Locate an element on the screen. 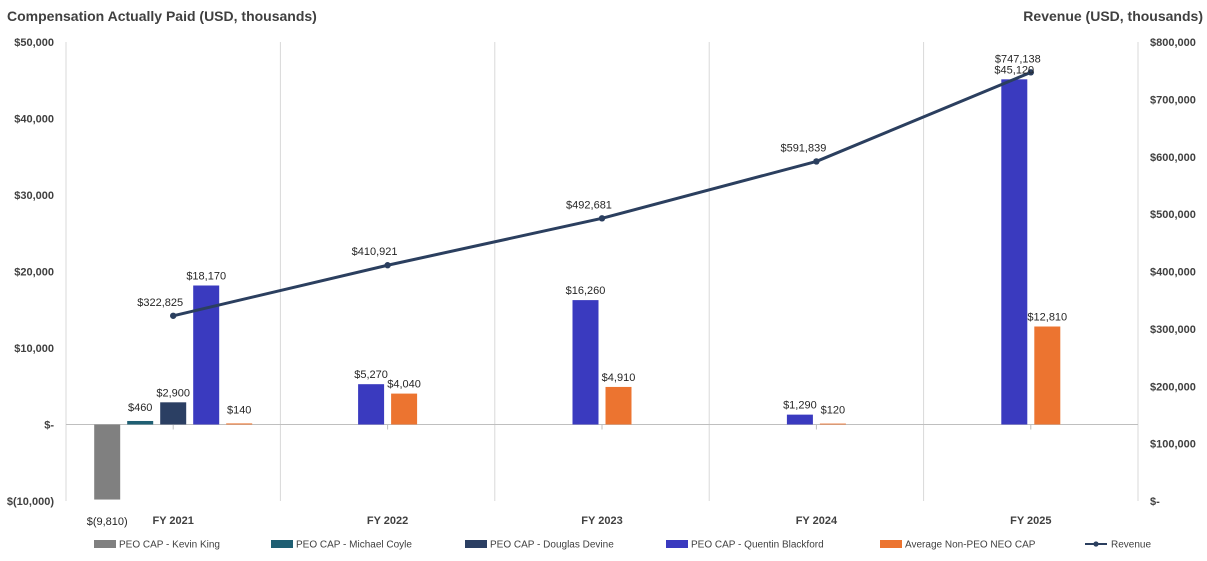 This screenshot has width=1207, height=561. right-axis-title: Revenue (USD, thousands) is located at coordinates (1113, 16).